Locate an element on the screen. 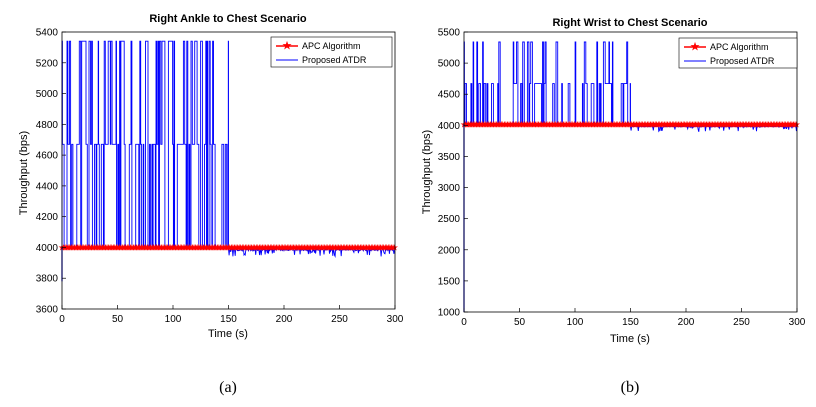 The height and width of the screenshot is (407, 816). x-axis-label: Time (s) is located at coordinates (630, 339).